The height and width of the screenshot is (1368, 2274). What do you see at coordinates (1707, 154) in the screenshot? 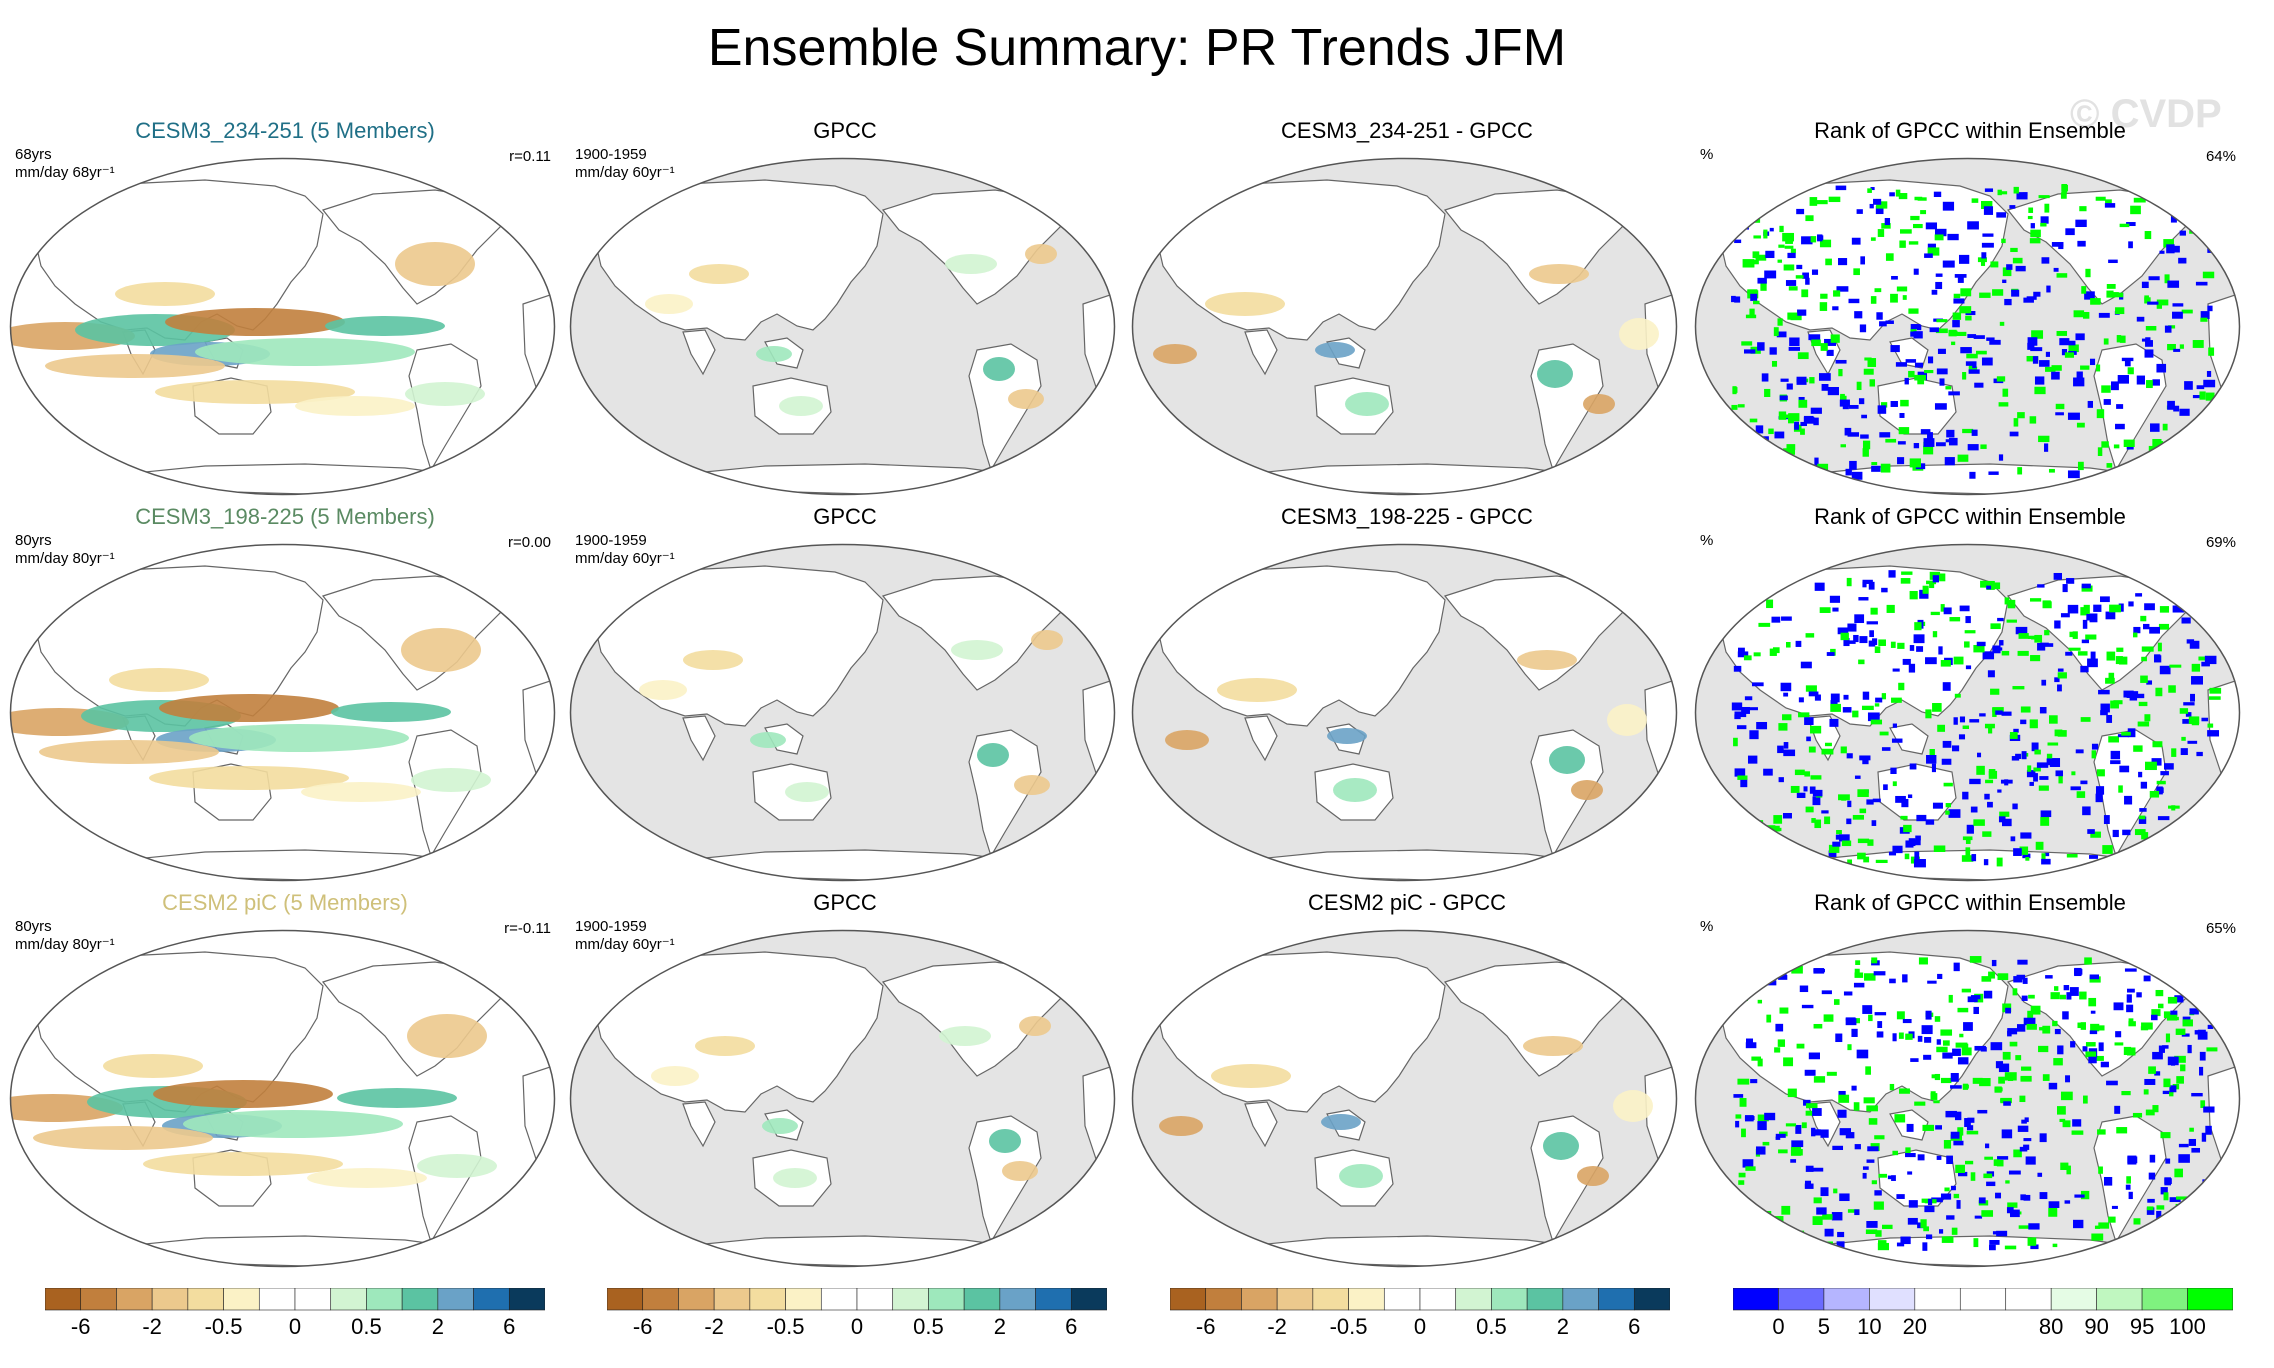
I see `panel-note-top: %` at bounding box center [1707, 154].